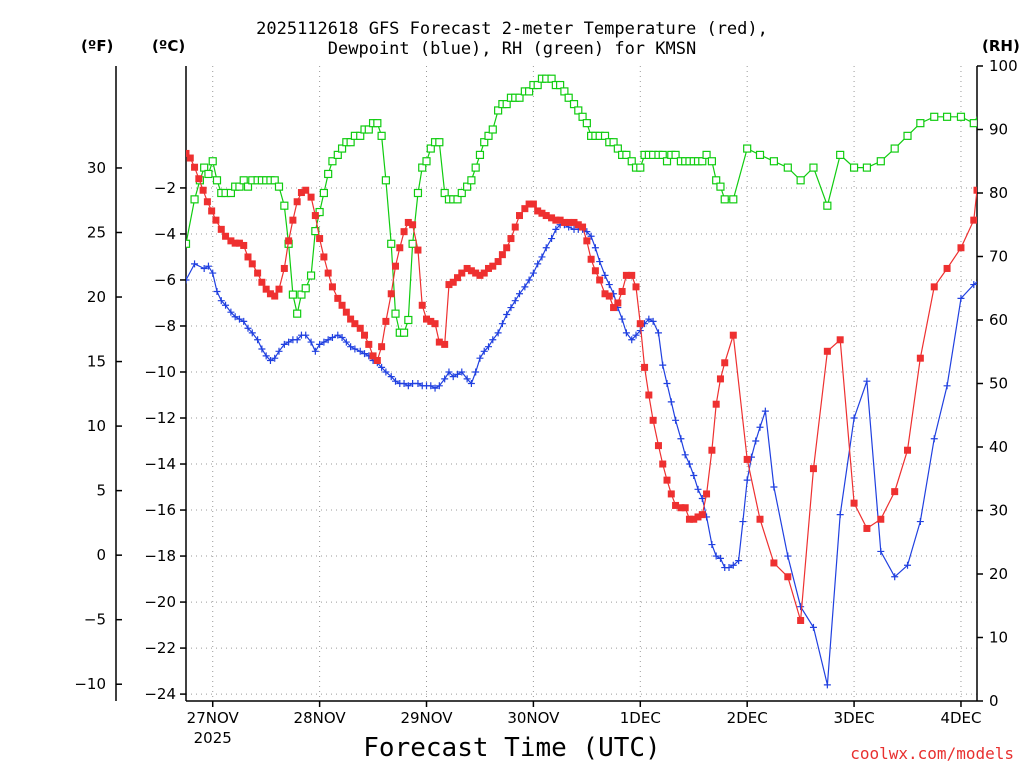  What do you see at coordinates (998, 193) in the screenshot?
I see `rh-tick-label: 80` at bounding box center [998, 193].